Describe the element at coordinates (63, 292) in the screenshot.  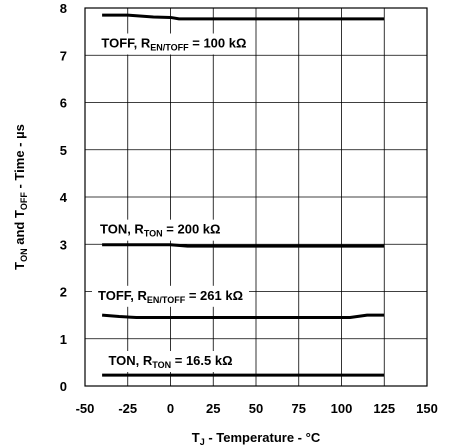
I see `y-tick-label: 2` at that location.